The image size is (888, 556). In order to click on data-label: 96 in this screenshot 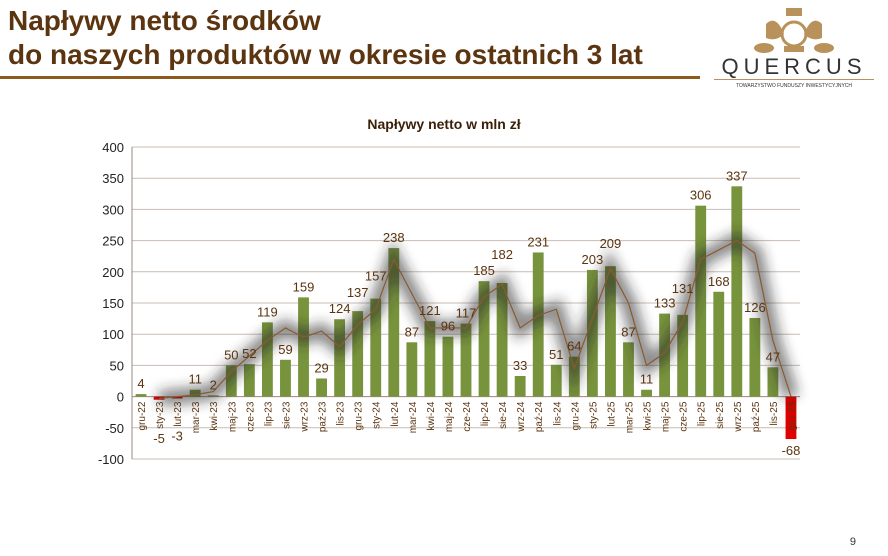, I will do `click(448, 326)`.